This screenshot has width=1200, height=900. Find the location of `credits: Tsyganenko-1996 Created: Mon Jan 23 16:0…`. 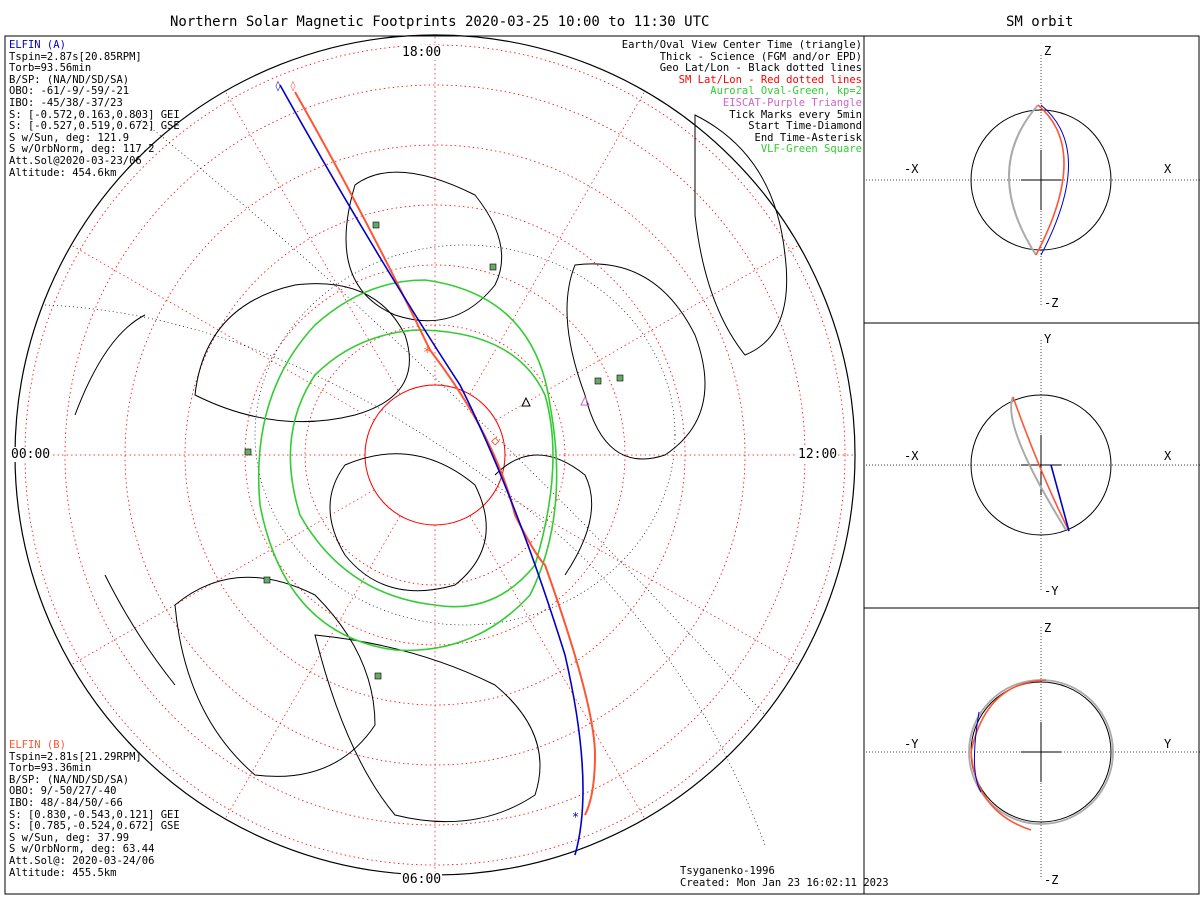

credits: Tsyganenko-1996 Created: Mon Jan 23 16:0… is located at coordinates (784, 877).